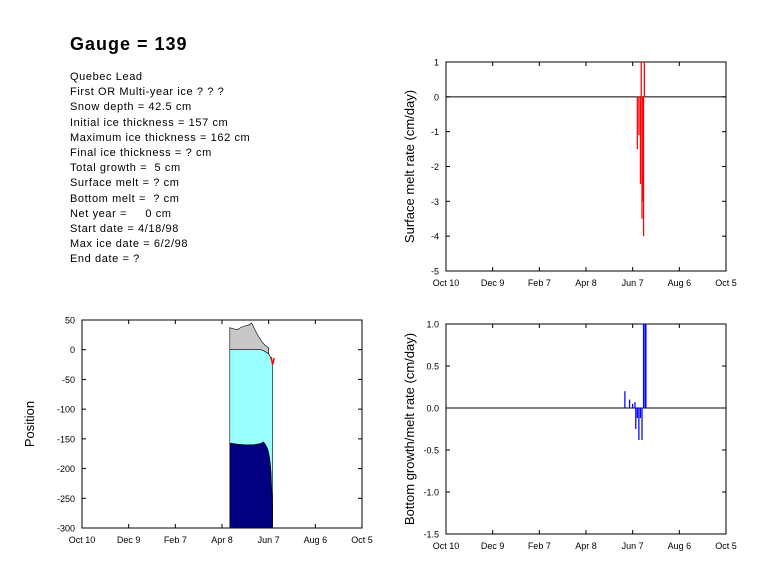 The height and width of the screenshot is (570, 760). I want to click on water-area, so click(251, 485).